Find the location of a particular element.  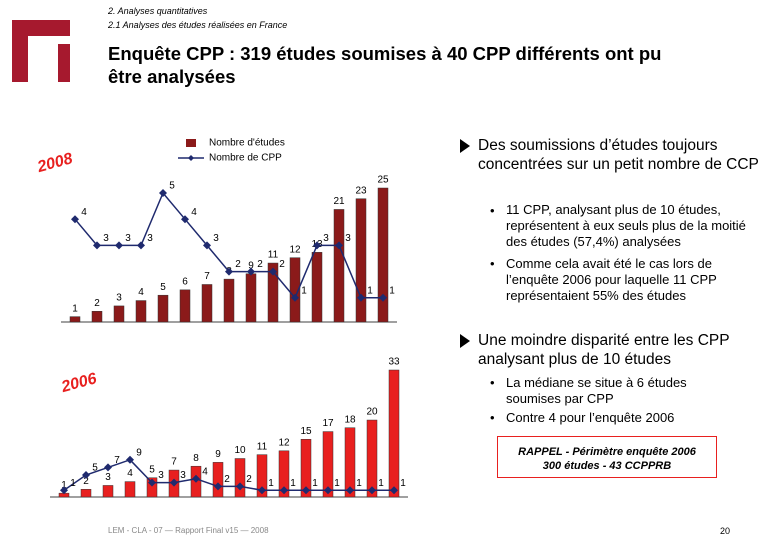

bar-value-label: 7 is located at coordinates (174, 462).